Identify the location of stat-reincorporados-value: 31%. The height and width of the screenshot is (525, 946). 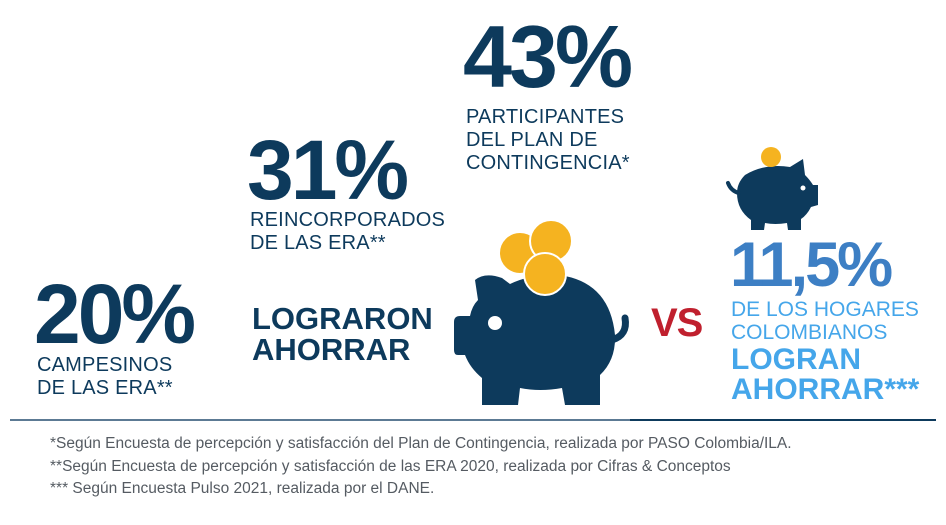
(328, 170).